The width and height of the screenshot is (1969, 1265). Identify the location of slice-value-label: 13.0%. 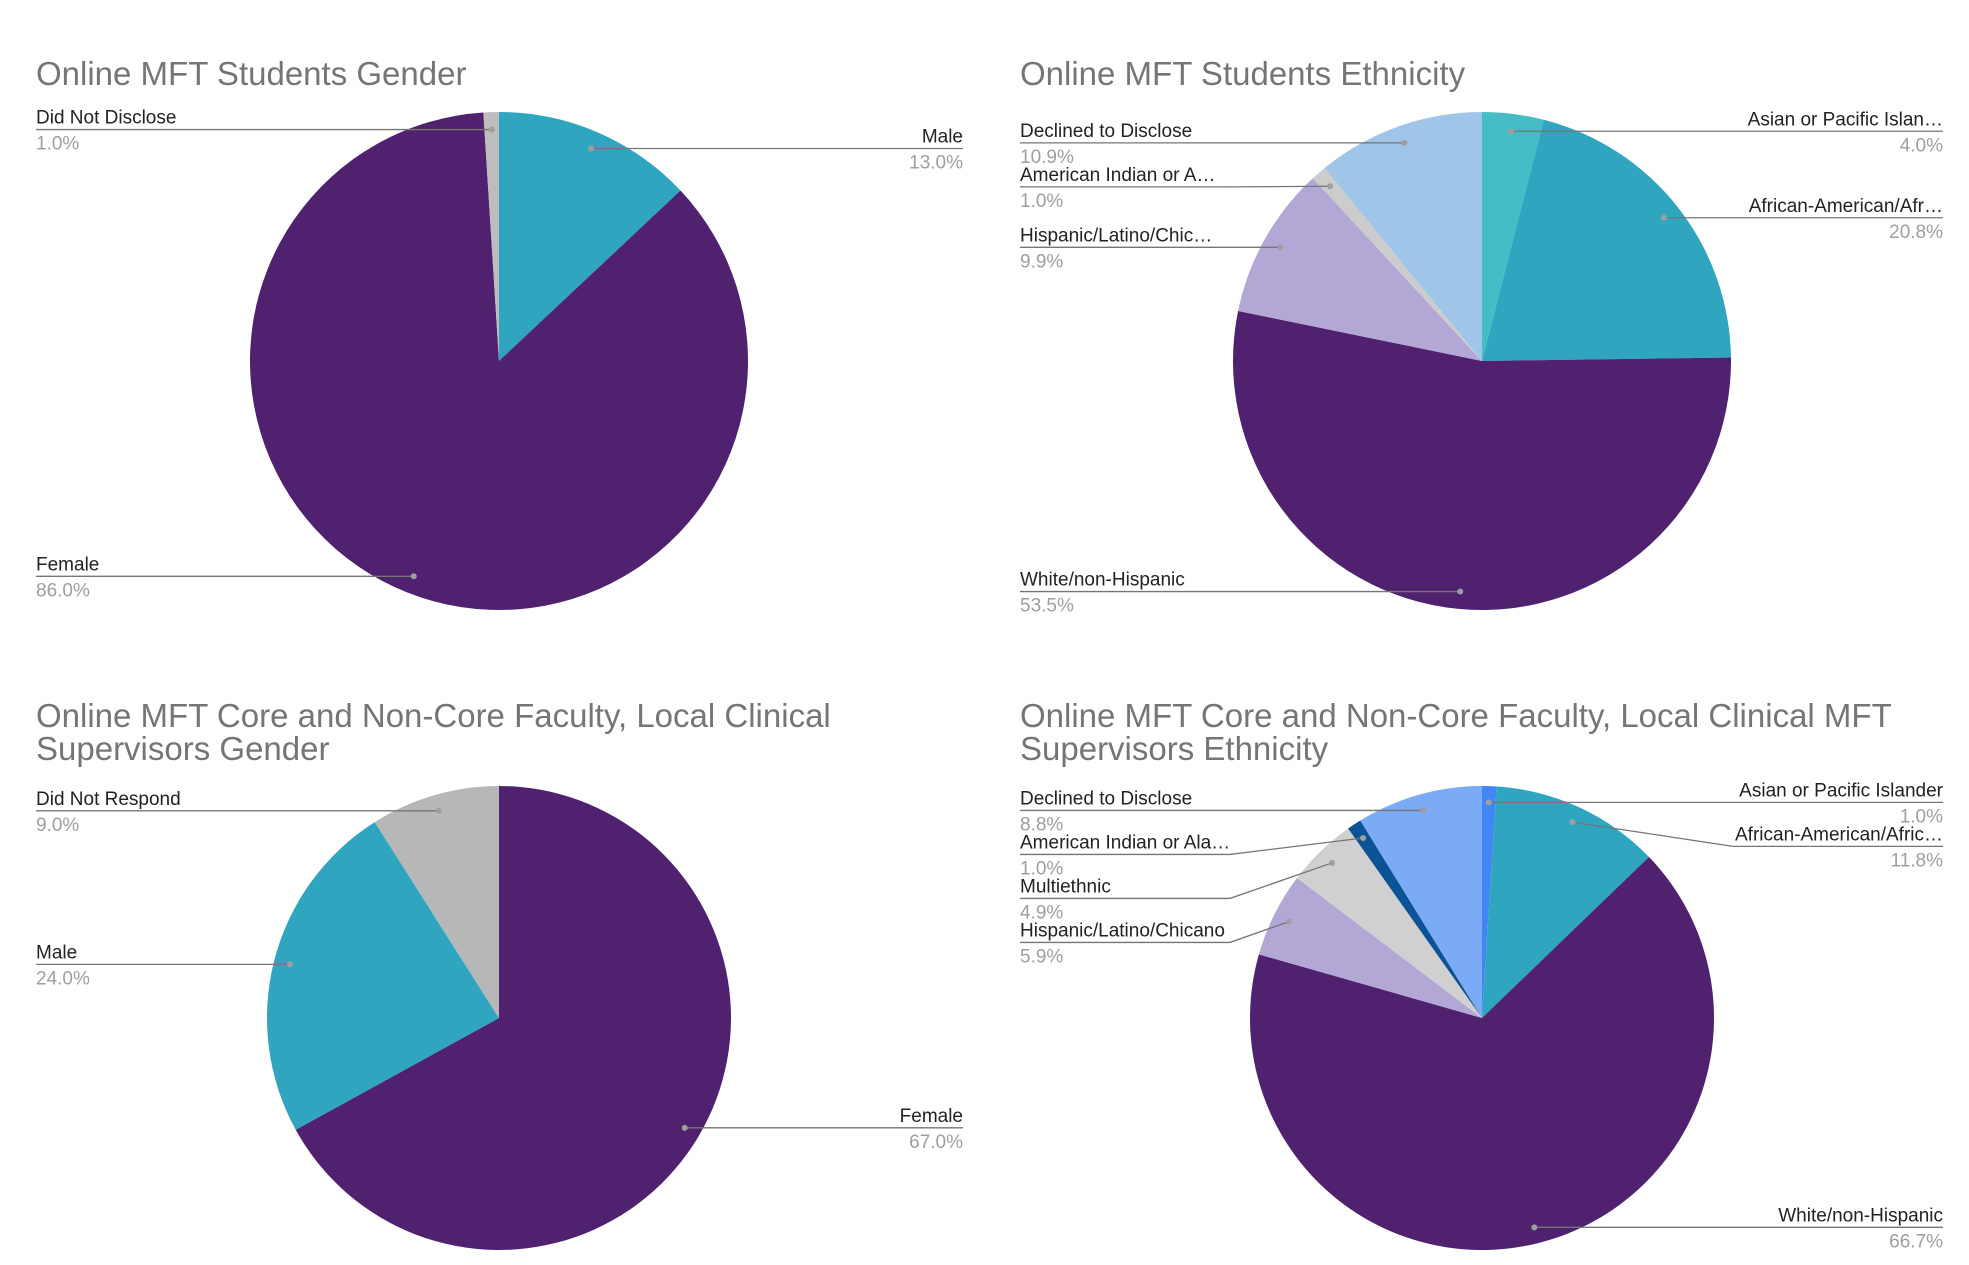
(936, 162).